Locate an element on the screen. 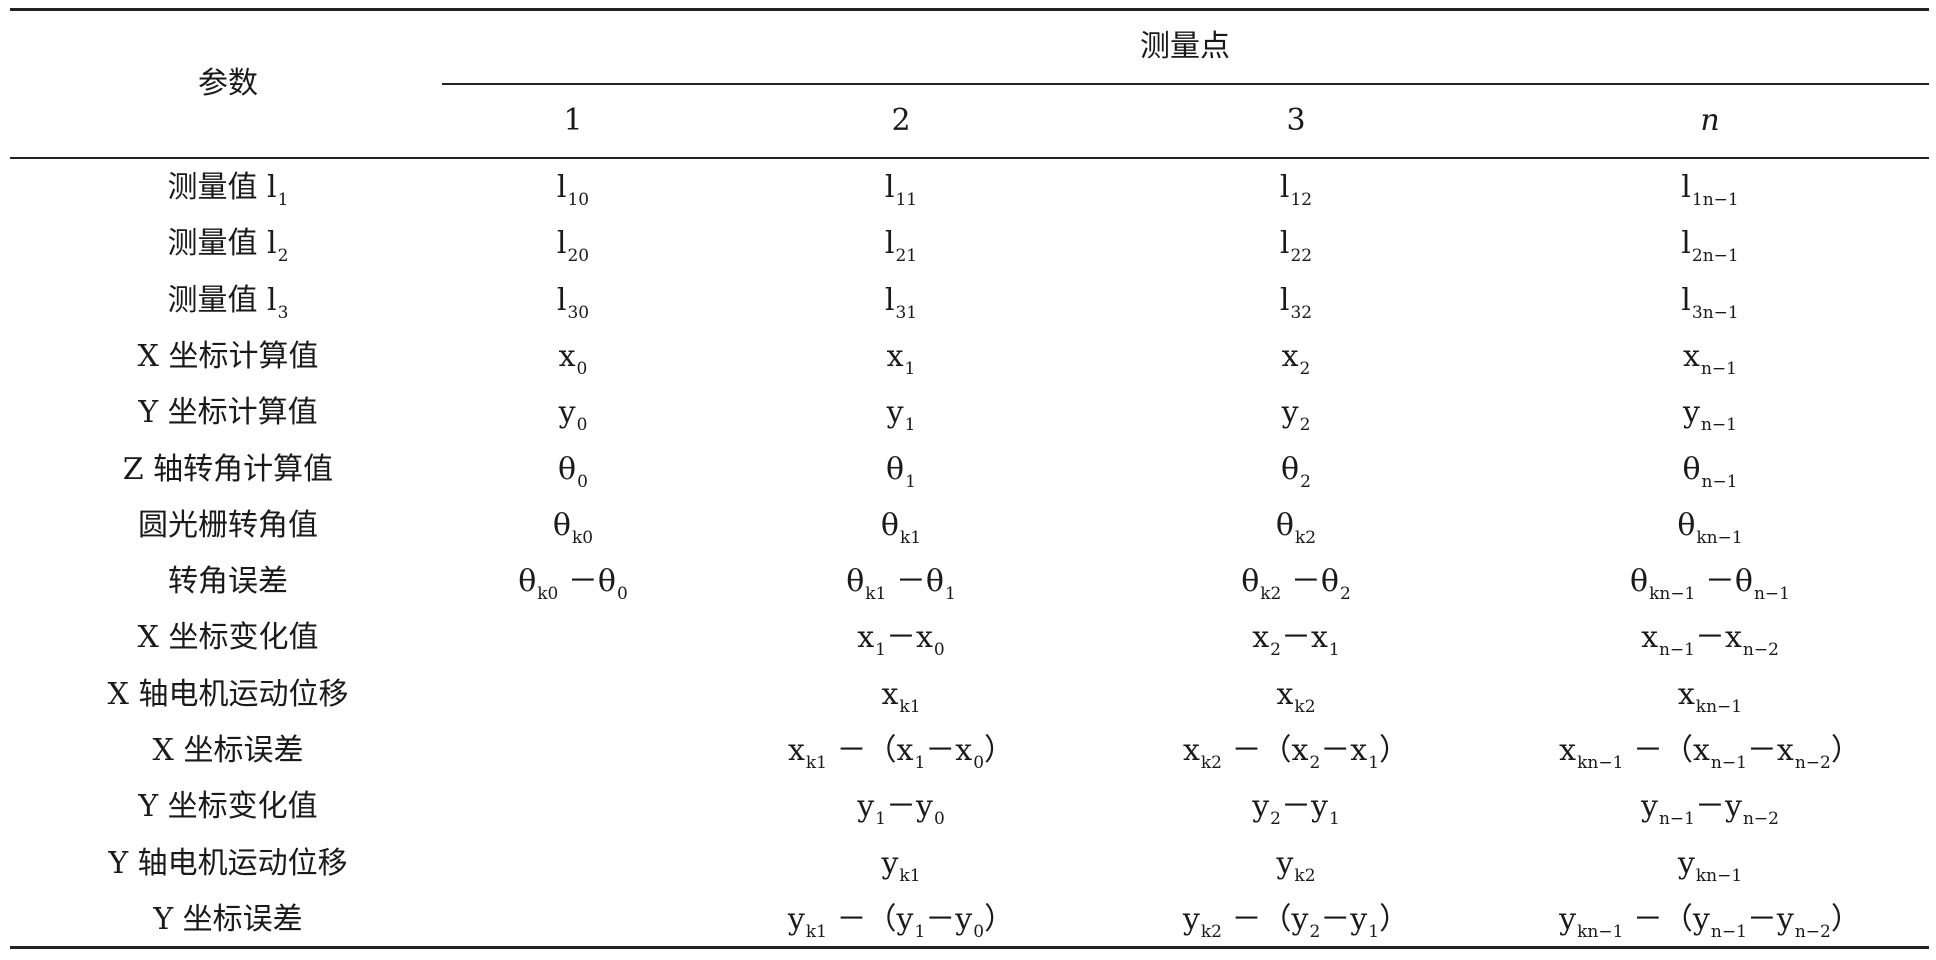 Image resolution: width=1936 pixels, height=960 pixels. table-cell: yn−1 is located at coordinates (1710, 414).